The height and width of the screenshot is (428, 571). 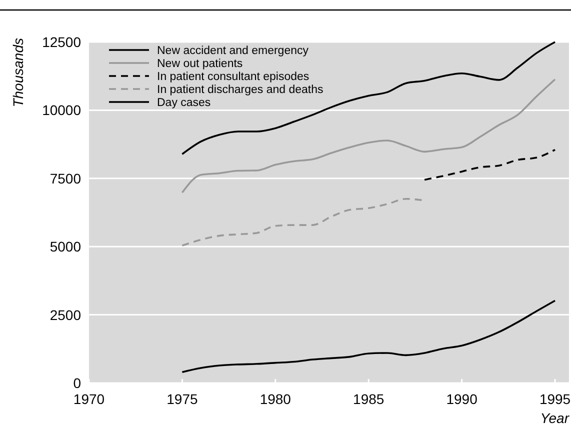 What do you see at coordinates (555, 418) in the screenshot?
I see `x-axis-title: Year` at bounding box center [555, 418].